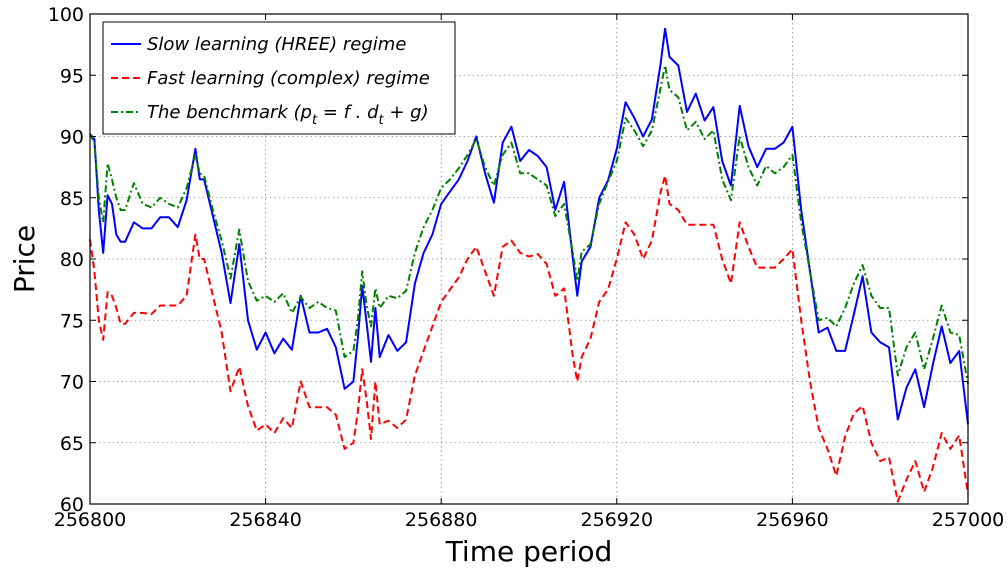 The image size is (1008, 574). Describe the element at coordinates (406, 112) in the screenshot. I see `legend-benchmark-part: + g)` at that location.